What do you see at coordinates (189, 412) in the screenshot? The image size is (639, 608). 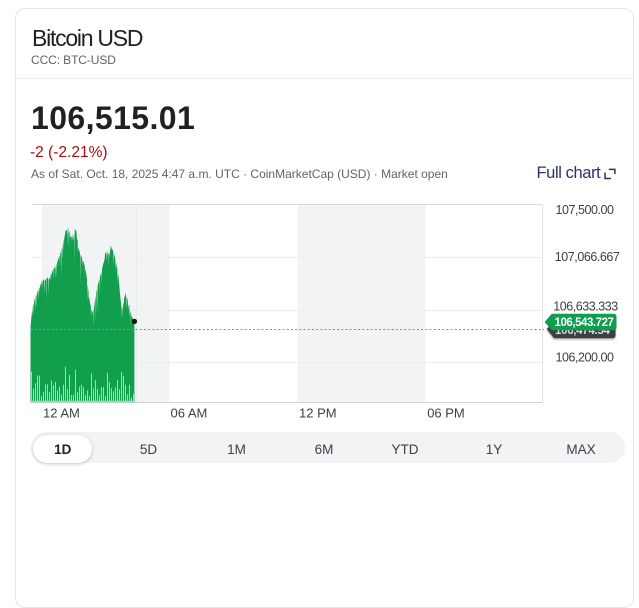 I see `svg-text: 06 AM` at bounding box center [189, 412].